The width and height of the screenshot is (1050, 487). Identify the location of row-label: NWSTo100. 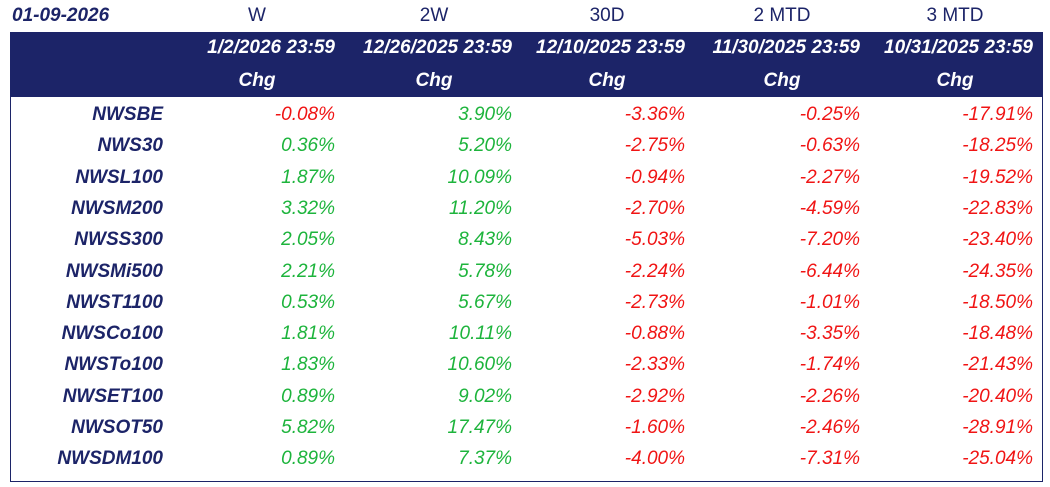
(113, 365).